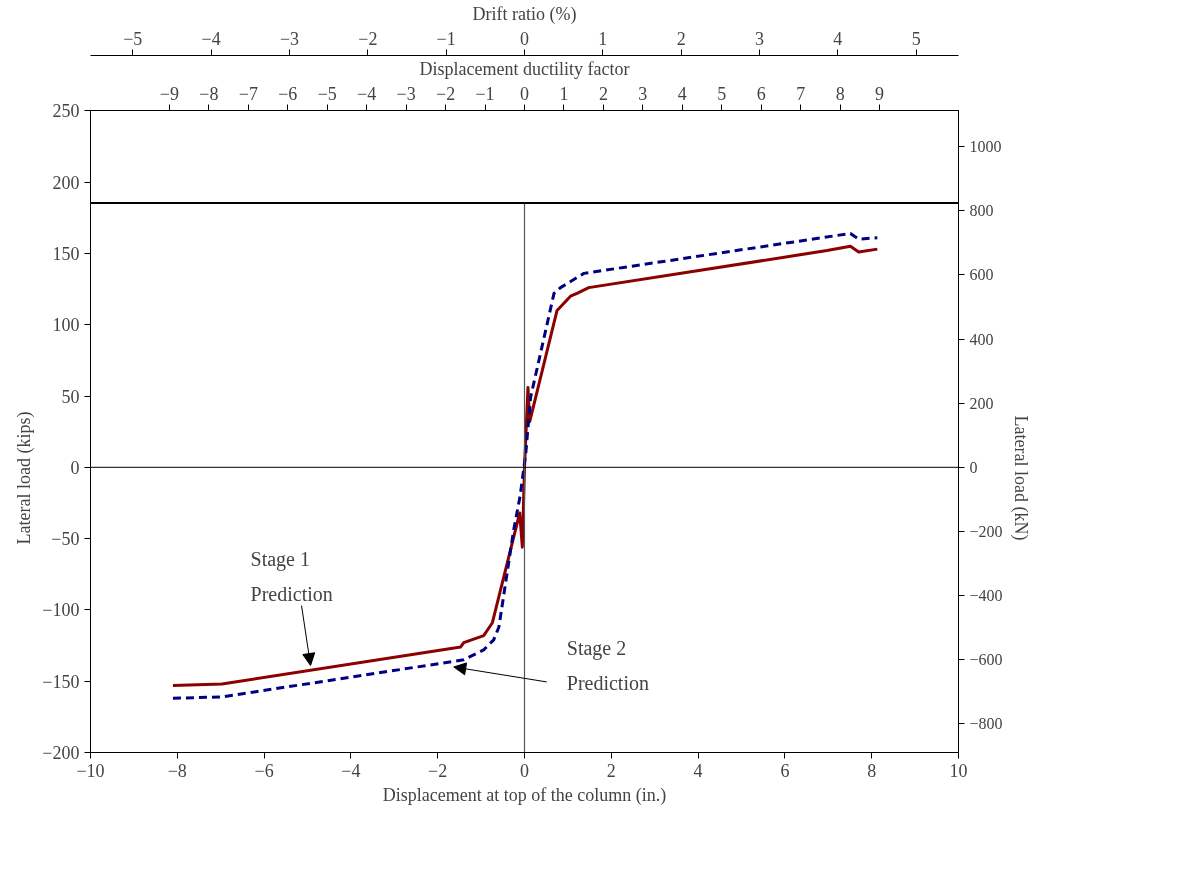 The height and width of the screenshot is (891, 1201). What do you see at coordinates (133, 38) in the screenshot?
I see `x2-tick-label: −5` at bounding box center [133, 38].